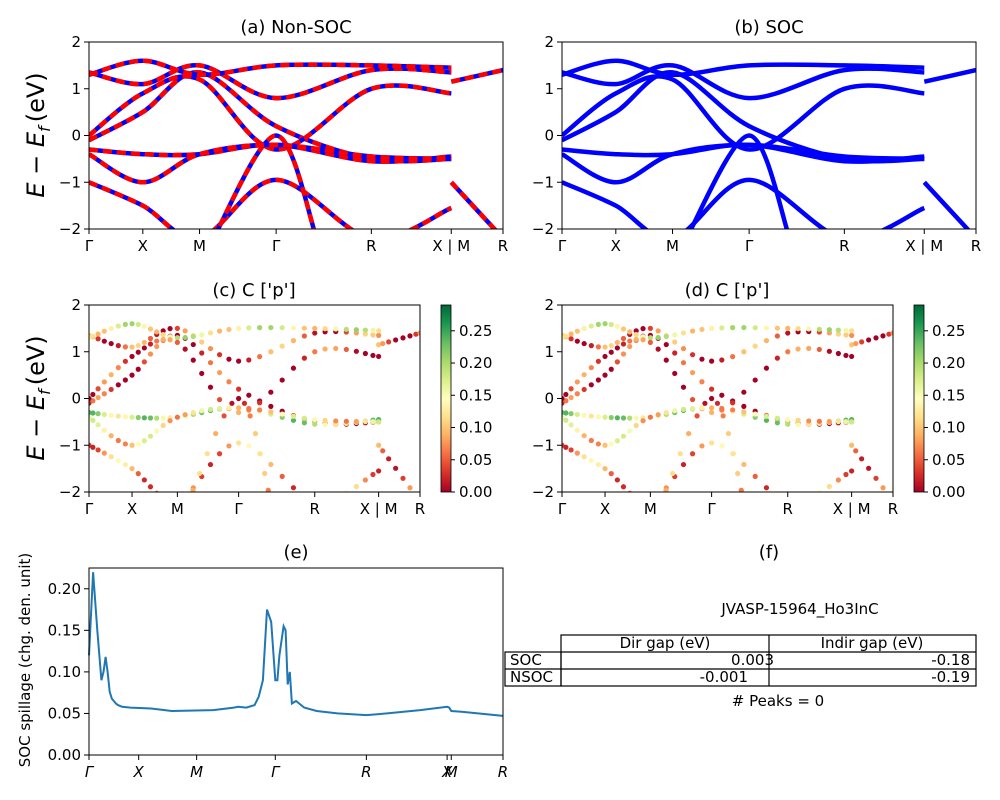  Describe the element at coordinates (924, 246) in the screenshot. I see `x-tick-label: X | M` at that location.